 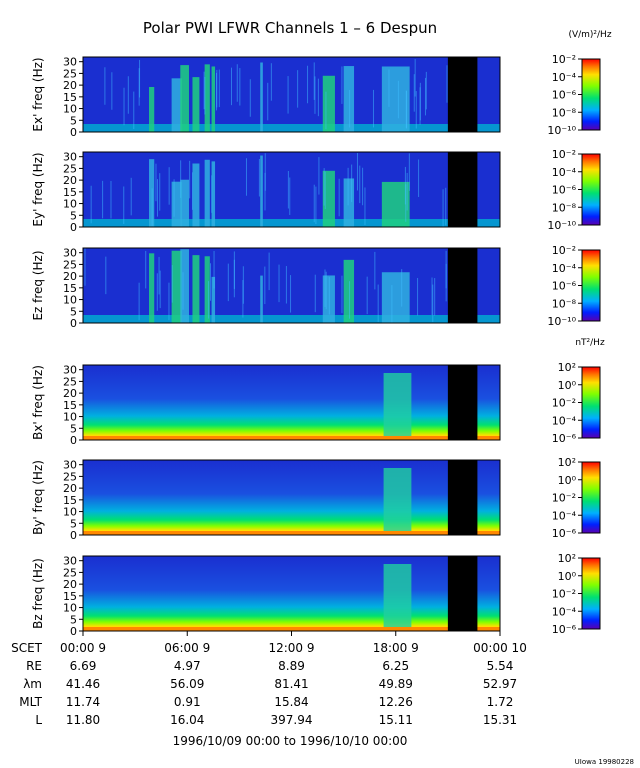 I want to click on ephemeris-value: 6.69, so click(x=83, y=666).